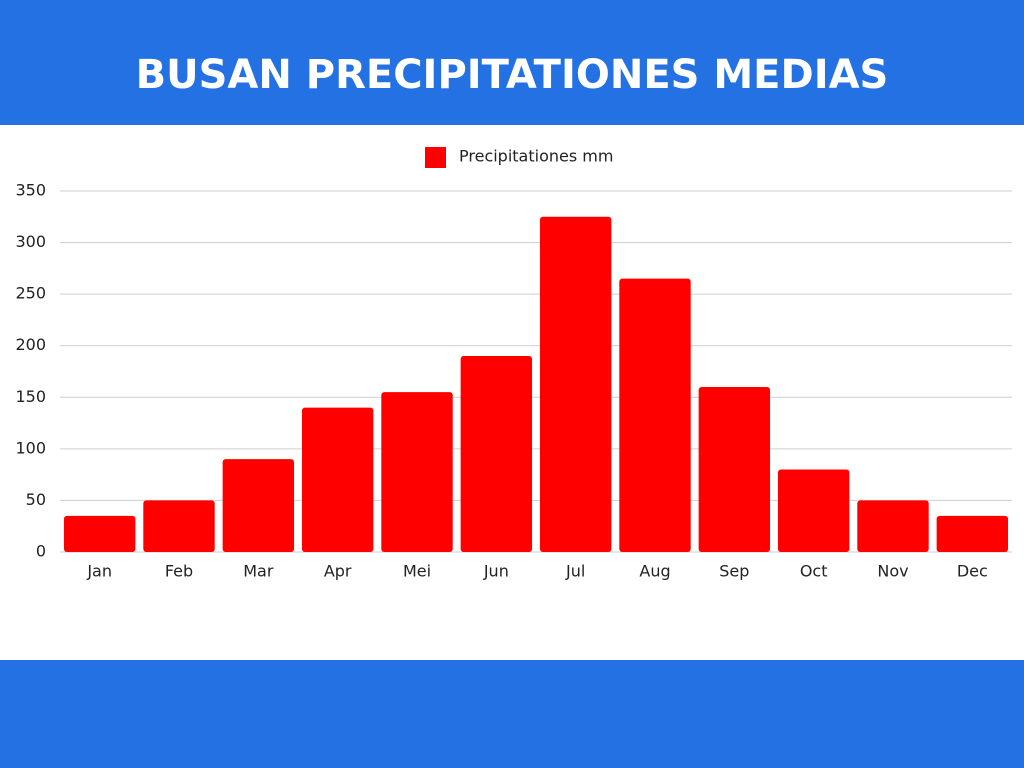 The height and width of the screenshot is (768, 1024). Describe the element at coordinates (417, 571) in the screenshot. I see `x-tick-label: Mei` at that location.